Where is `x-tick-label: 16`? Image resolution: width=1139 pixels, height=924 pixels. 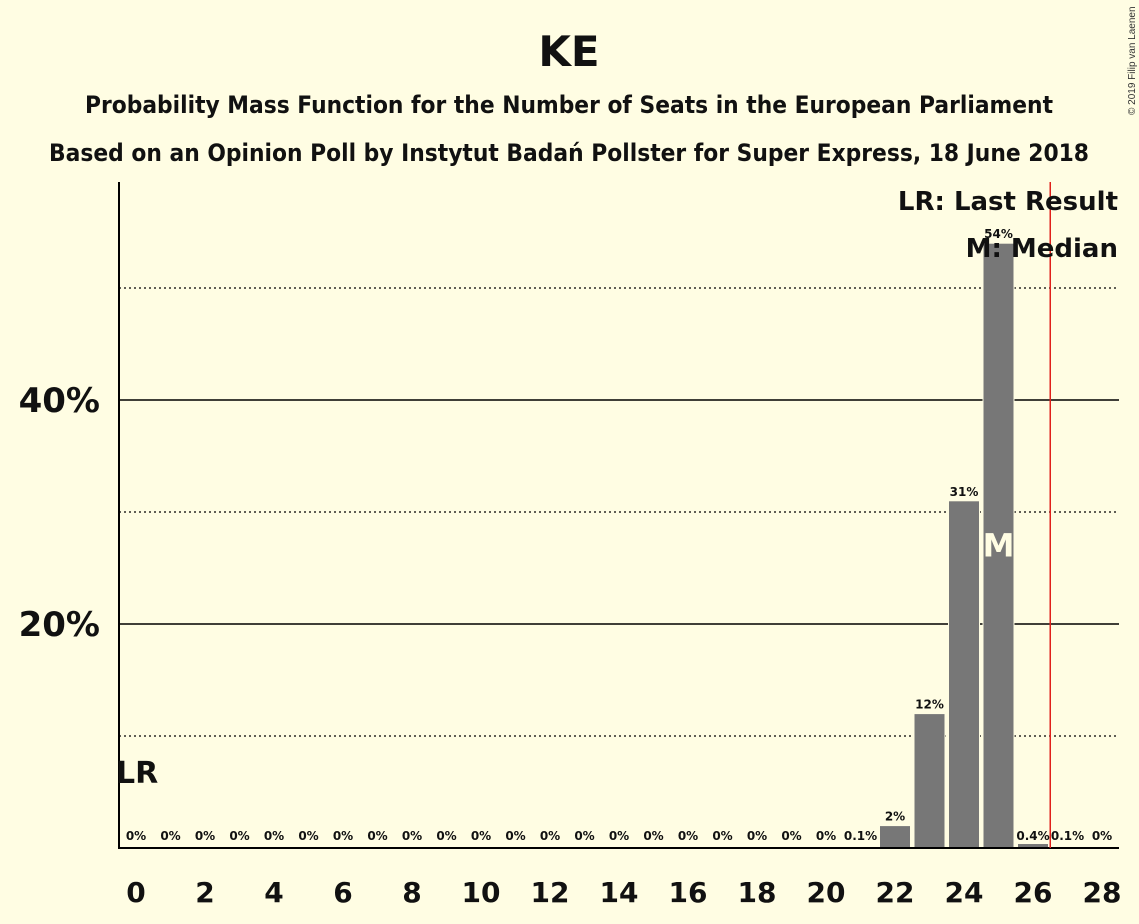 x-tick-label: 16 is located at coordinates (688, 892).